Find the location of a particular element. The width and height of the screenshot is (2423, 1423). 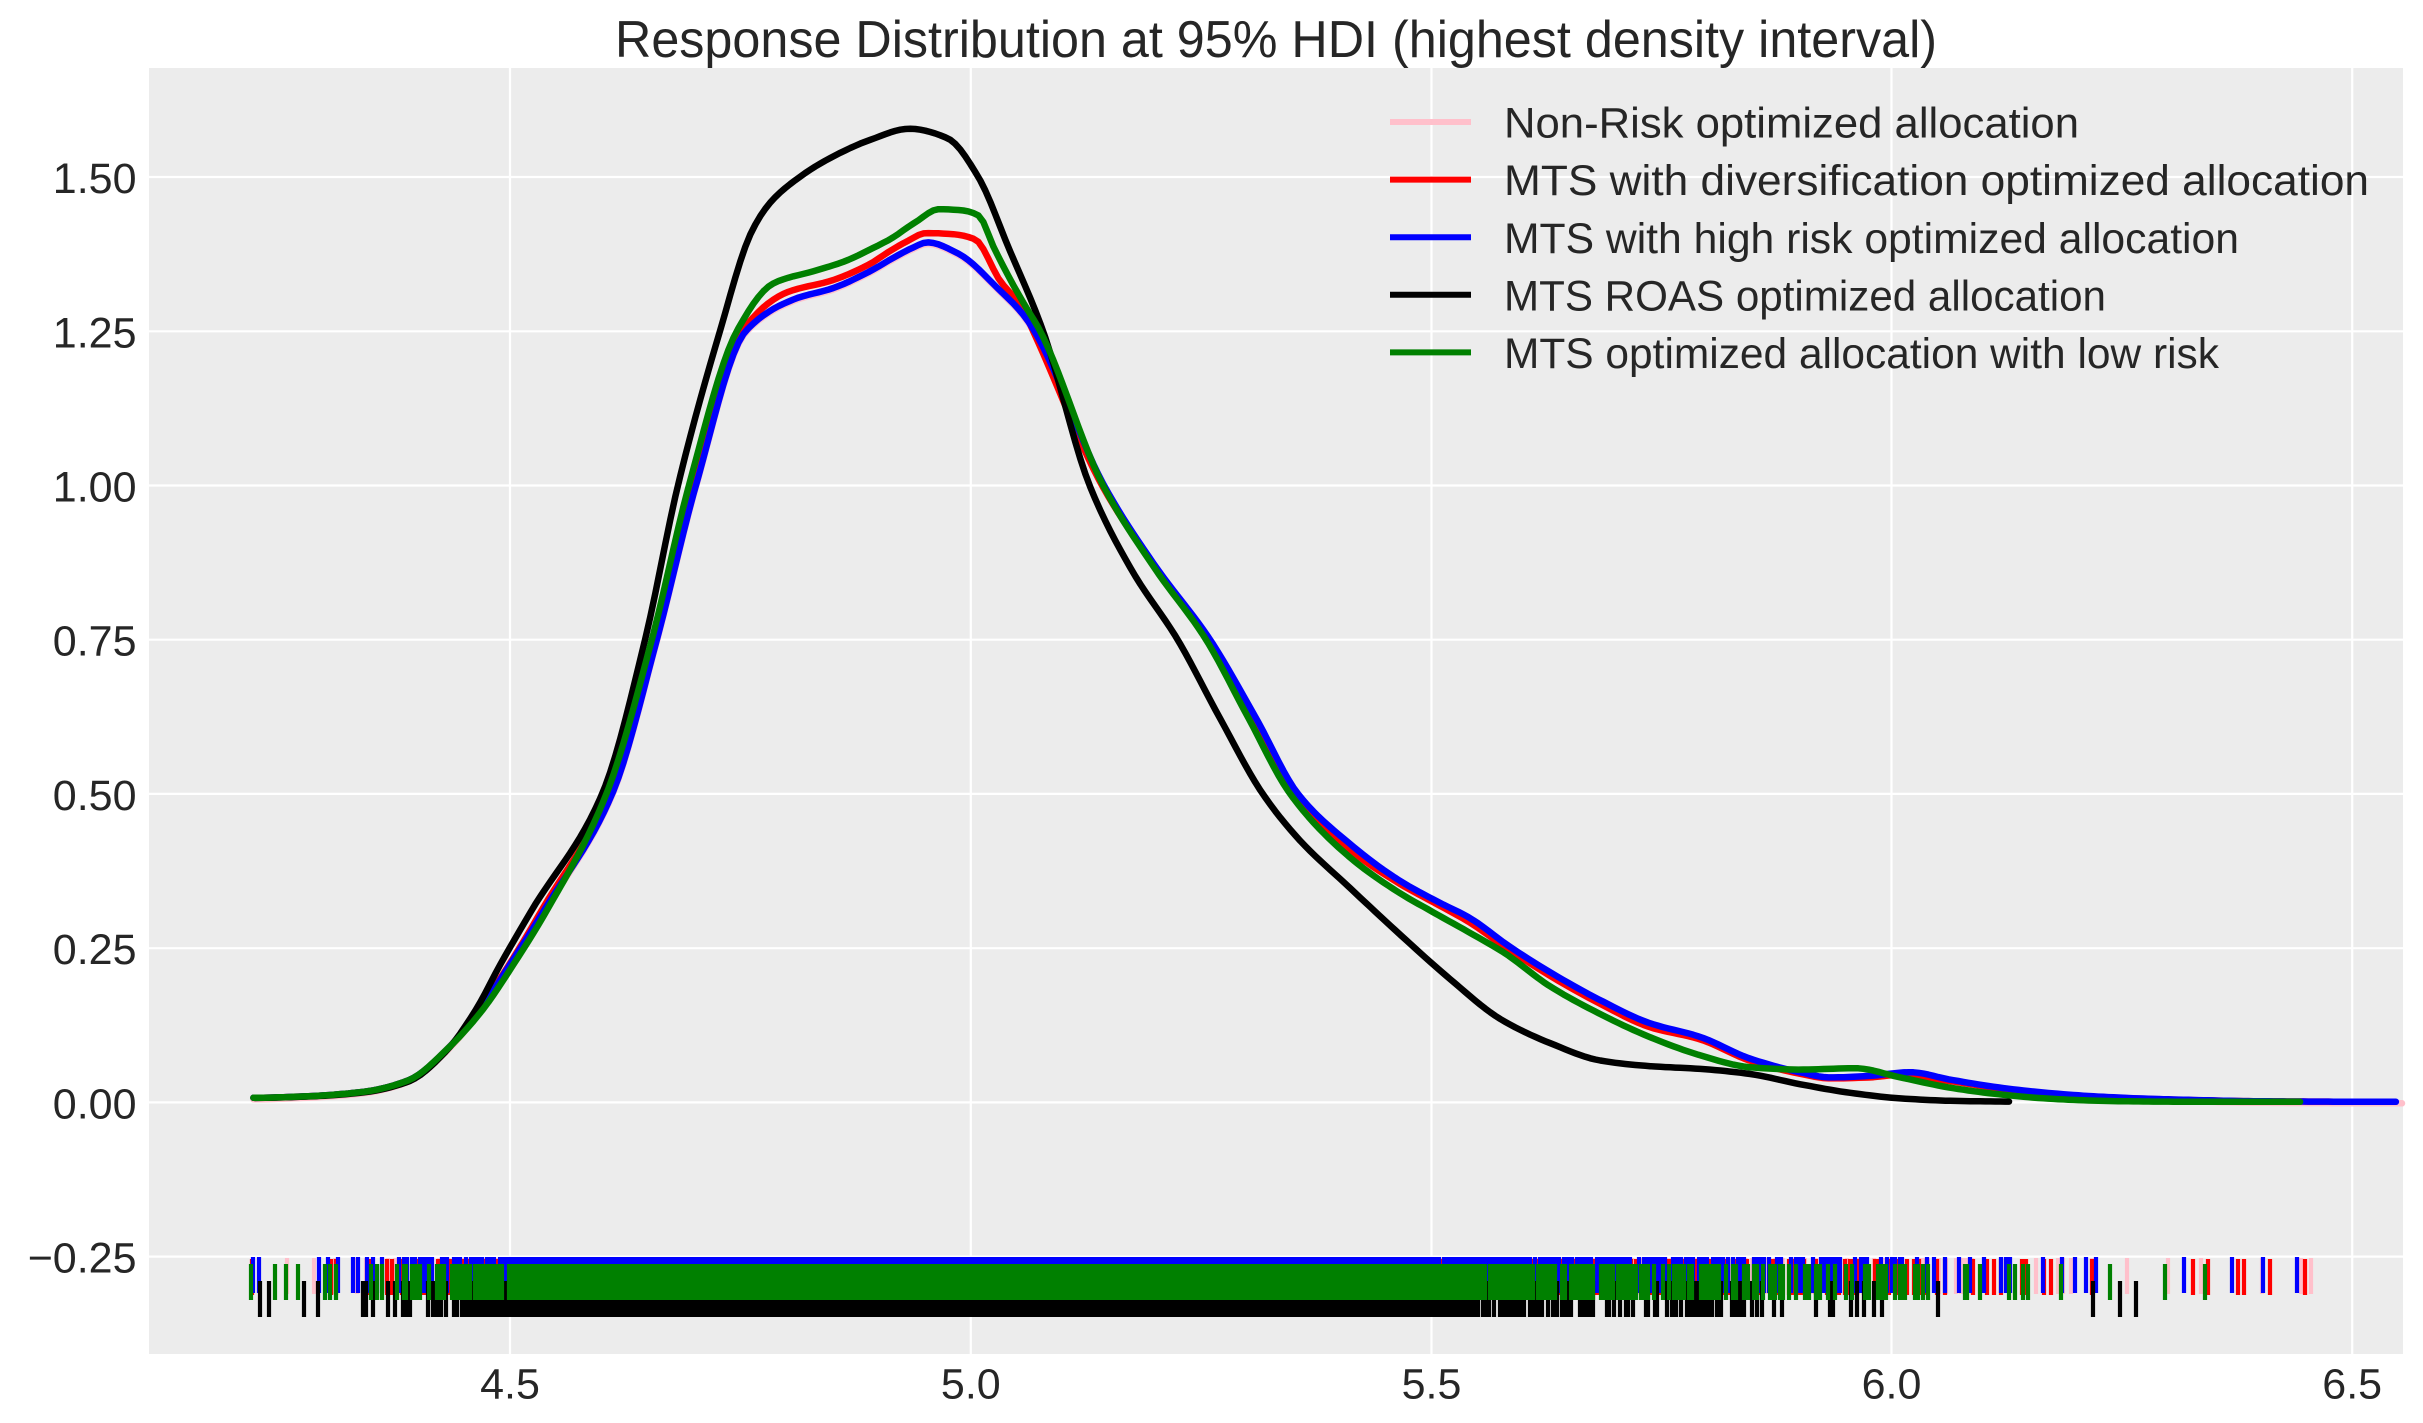

svg-text: 0.75 is located at coordinates (95, 642).